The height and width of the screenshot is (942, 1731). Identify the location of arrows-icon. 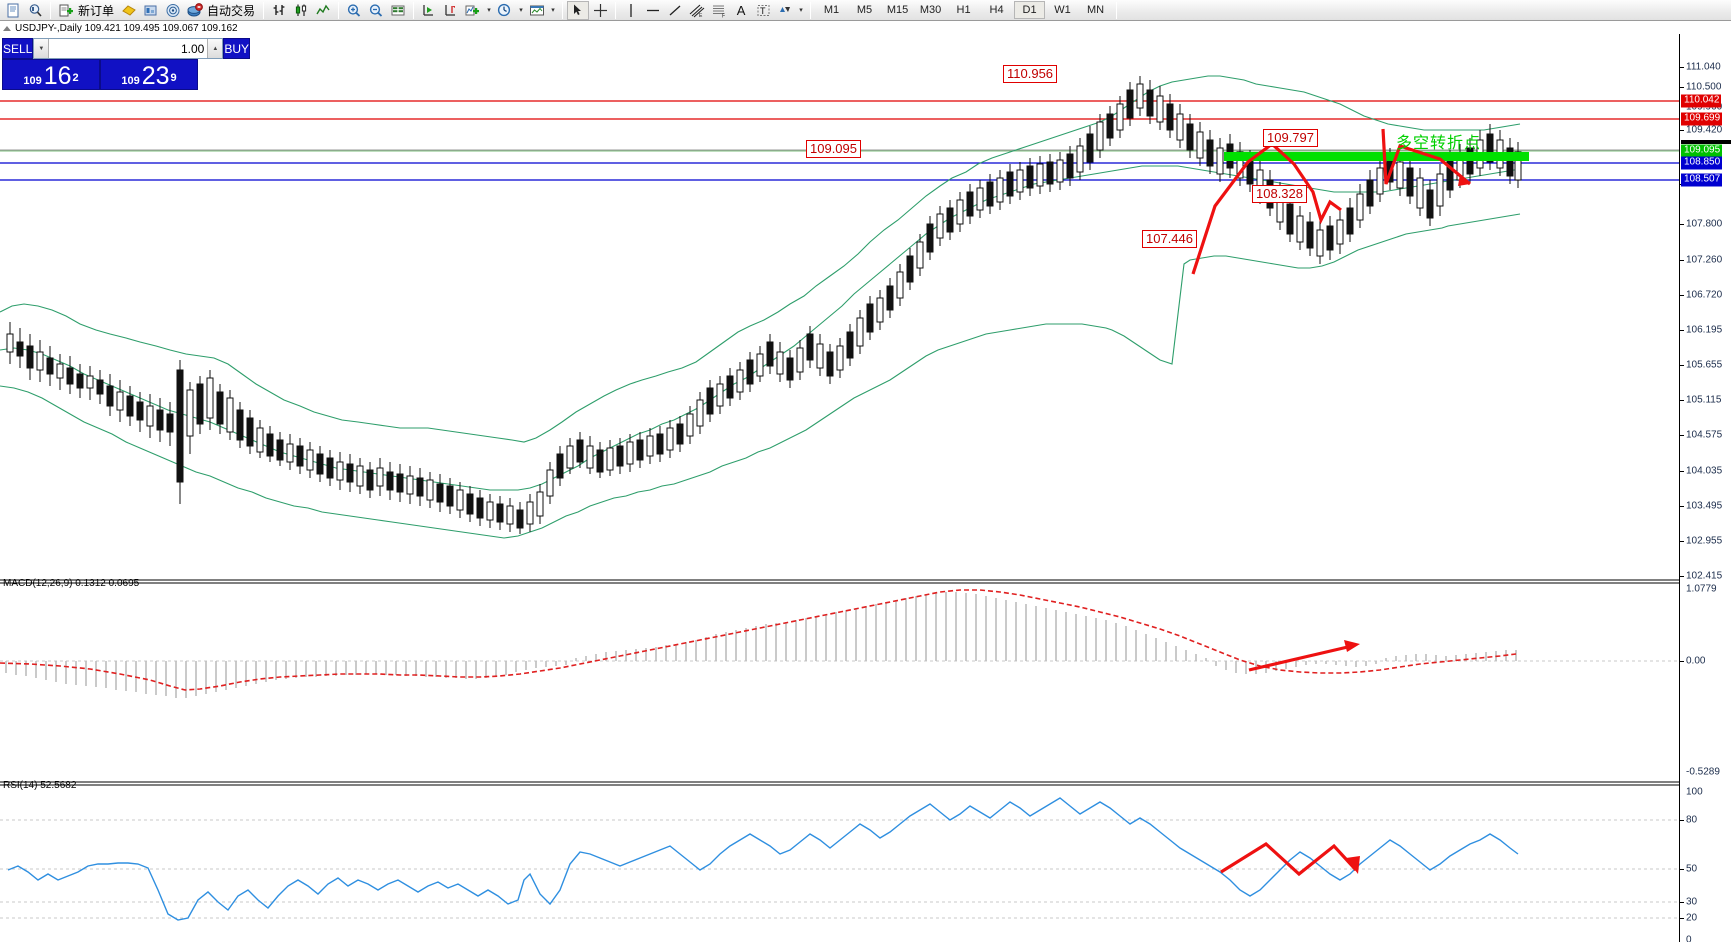
(785, 10).